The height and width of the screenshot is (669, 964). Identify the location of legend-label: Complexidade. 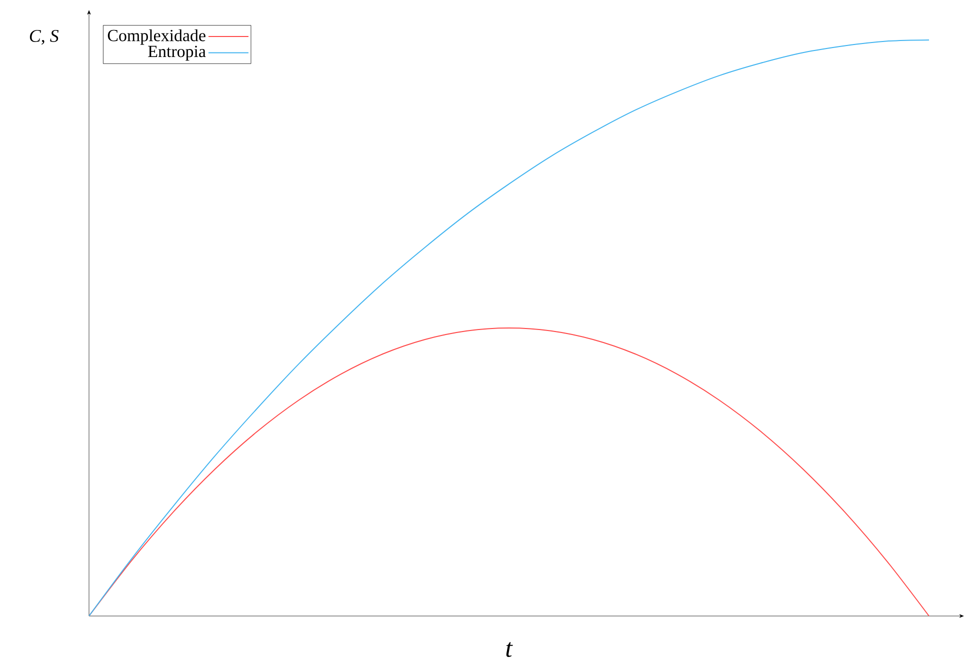
(157, 37).